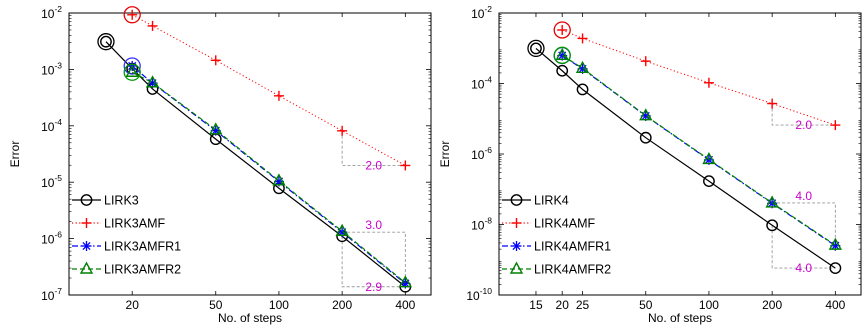 The width and height of the screenshot is (867, 334). Describe the element at coordinates (126, 235) in the screenshot. I see `legend: LIRK3 LIRK3AMF LIRK3AMFR1 LIRK3AMFR2` at that location.